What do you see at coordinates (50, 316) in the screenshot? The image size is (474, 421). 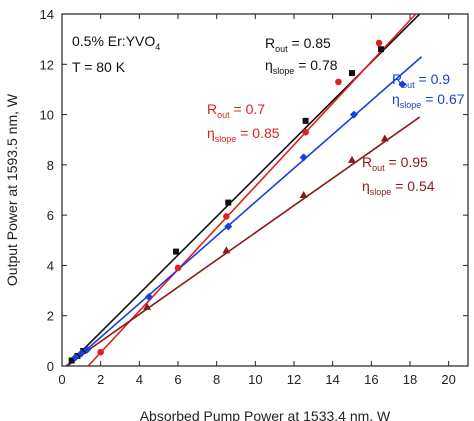 I see `y-tick-label: 2` at bounding box center [50, 316].